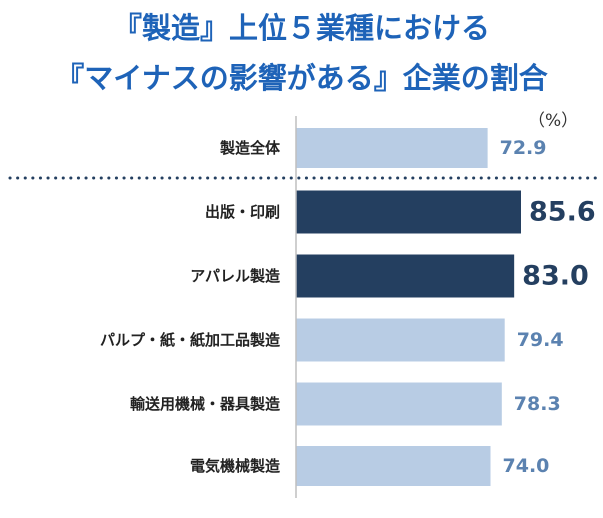 This screenshot has width=603, height=518. Describe the element at coordinates (555, 276) in the screenshot. I see `value-label-2: 83.0` at that location.